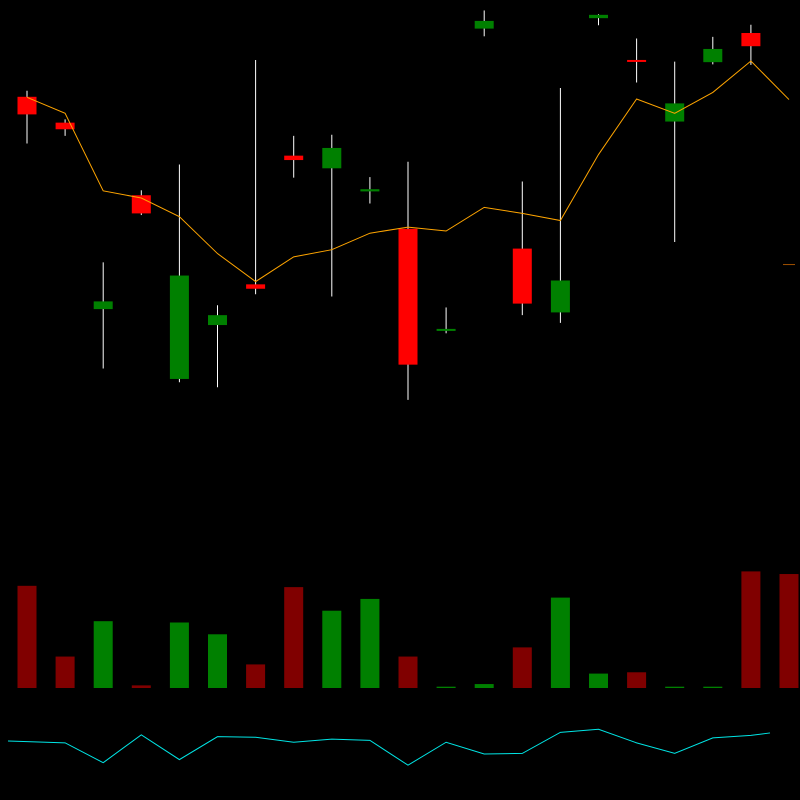 The image size is (800, 800). What do you see at coordinates (408, 629) in the screenshot?
I see `volume-panel` at bounding box center [408, 629].